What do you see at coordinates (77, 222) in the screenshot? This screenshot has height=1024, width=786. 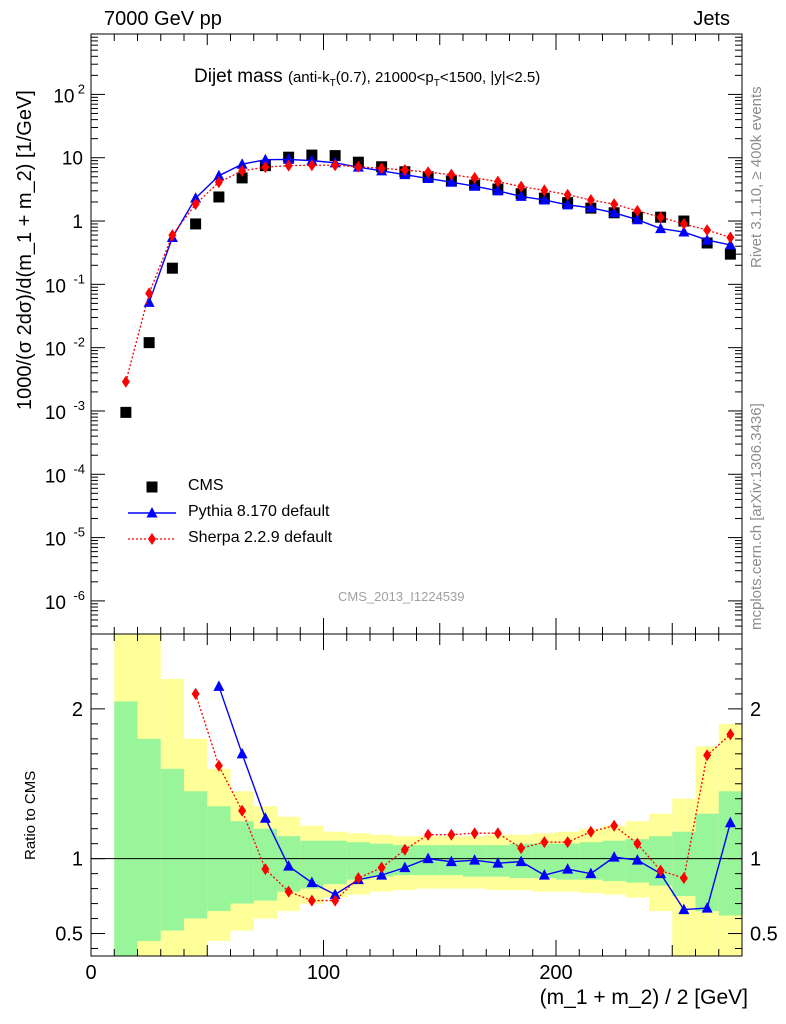 I see `svg-text: 1` at bounding box center [77, 222].